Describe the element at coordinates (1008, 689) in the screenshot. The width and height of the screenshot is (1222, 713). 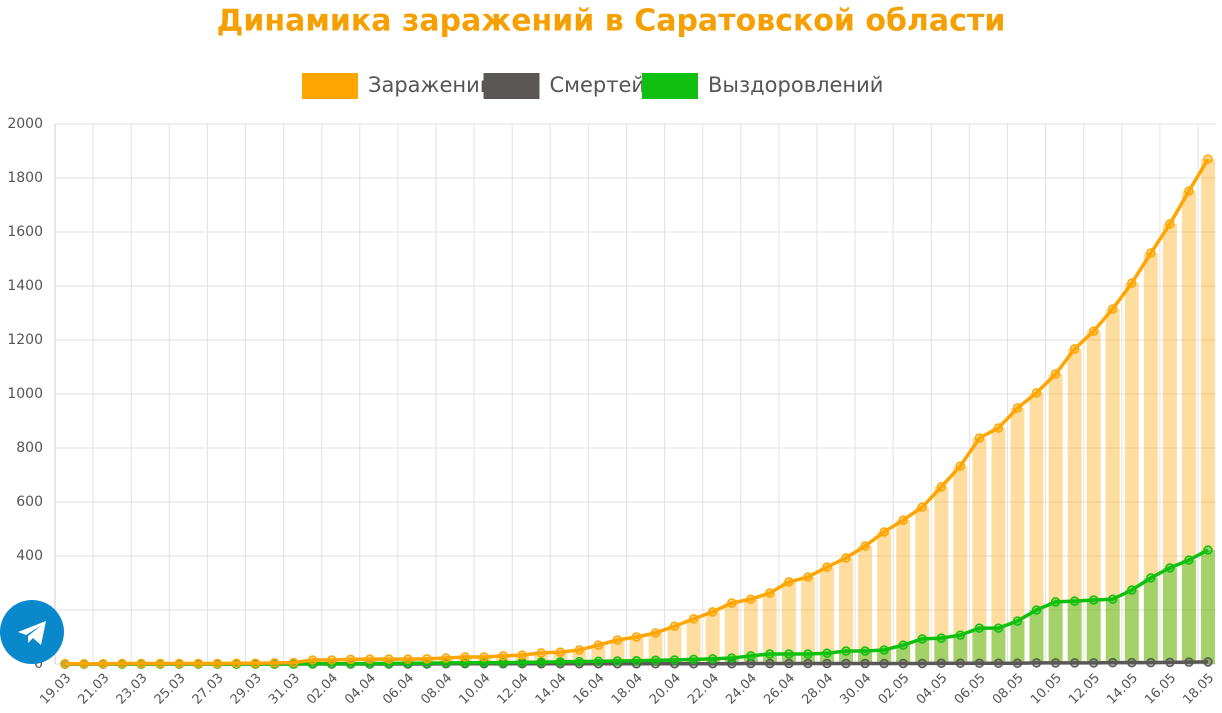
I see `x-tick-label: 08.05` at that location.